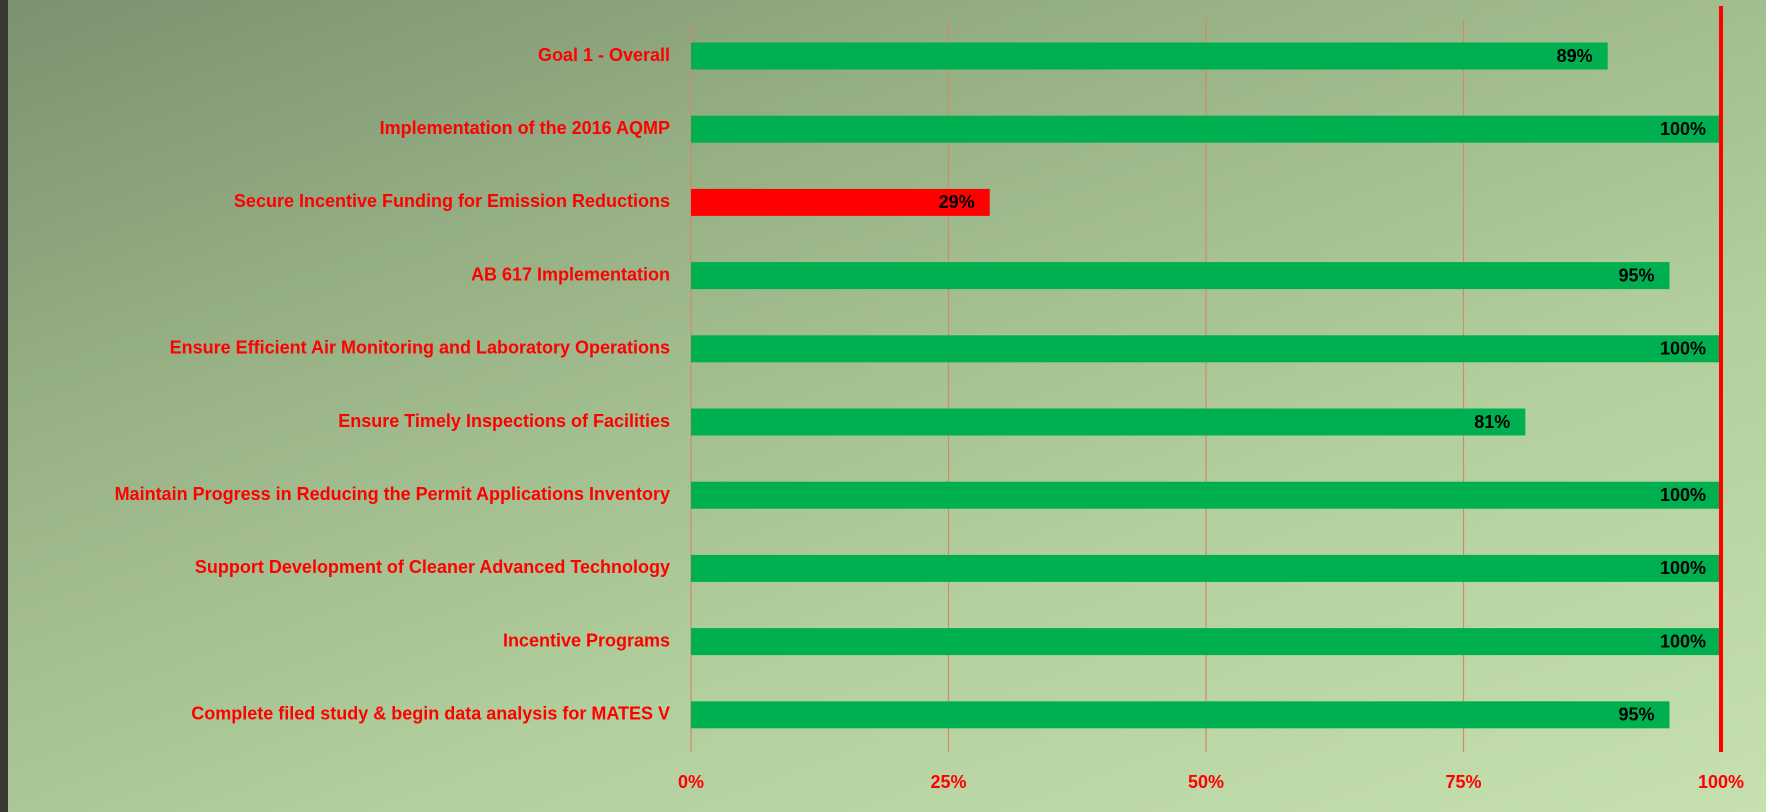 This screenshot has width=1766, height=812. Describe the element at coordinates (570, 274) in the screenshot. I see `category-label: AB 617 Implementation` at that location.